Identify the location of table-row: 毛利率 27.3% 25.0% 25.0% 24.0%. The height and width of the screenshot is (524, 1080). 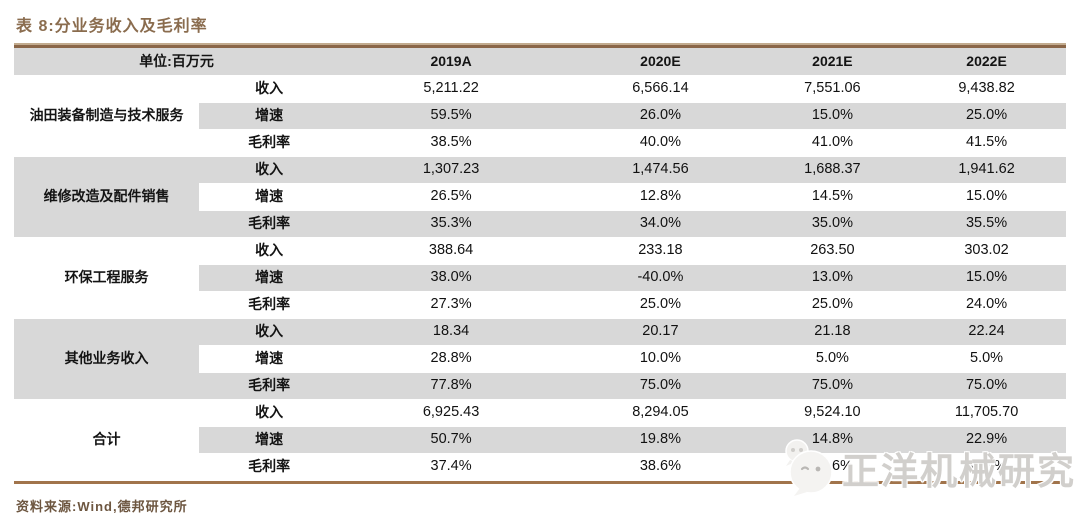
(540, 305).